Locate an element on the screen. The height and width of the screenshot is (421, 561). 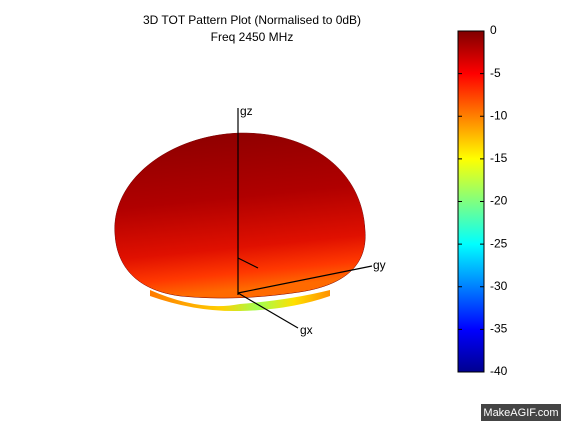
axis-stub is located at coordinates (248, 263).